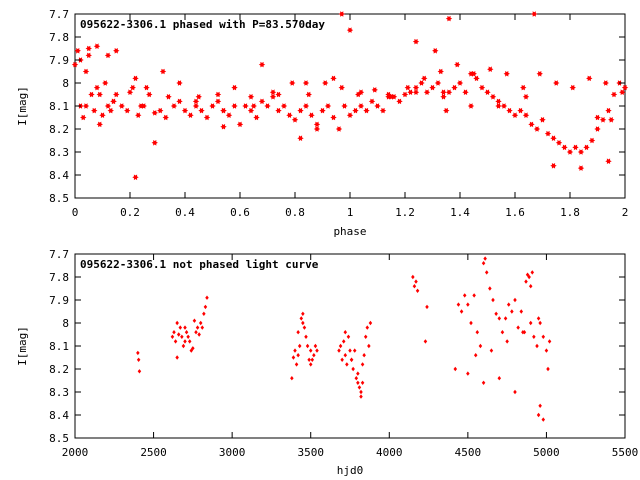  Describe the element at coordinates (546, 452) in the screenshot. I see `raw-x-tick-label: 5000` at that location.